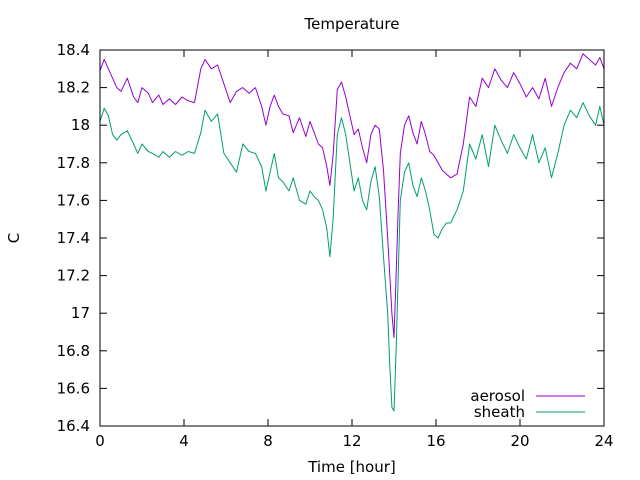 The width and height of the screenshot is (640, 480). I want to click on x-tick-label: 8, so click(268, 441).